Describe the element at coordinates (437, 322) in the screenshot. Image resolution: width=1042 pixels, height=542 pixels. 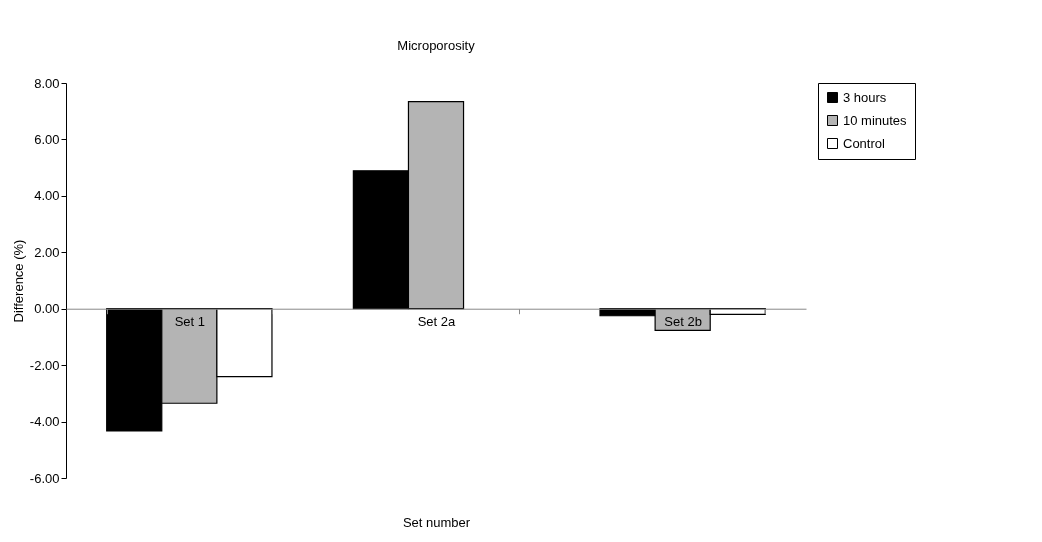
I see `x-tick-label: Set 2a` at that location.